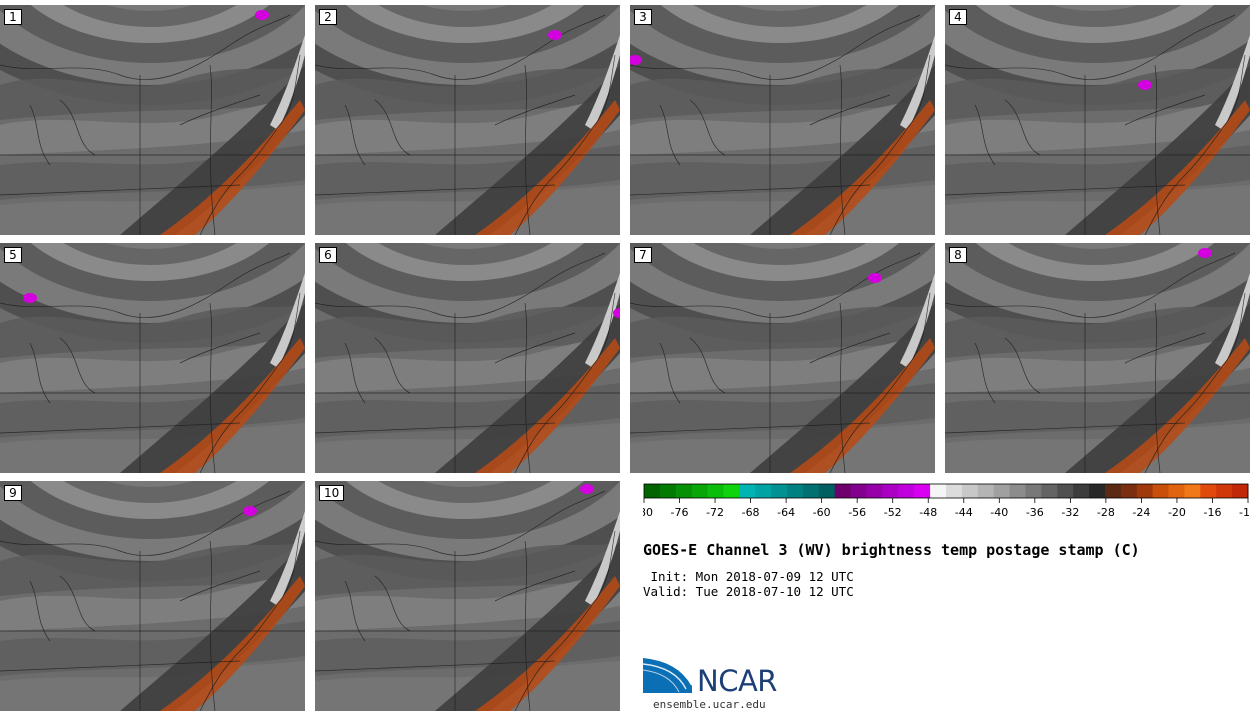 This screenshot has width=1260, height=712. What do you see at coordinates (715, 512) in the screenshot?
I see `colorbar-tick-label: -72` at bounding box center [715, 512].